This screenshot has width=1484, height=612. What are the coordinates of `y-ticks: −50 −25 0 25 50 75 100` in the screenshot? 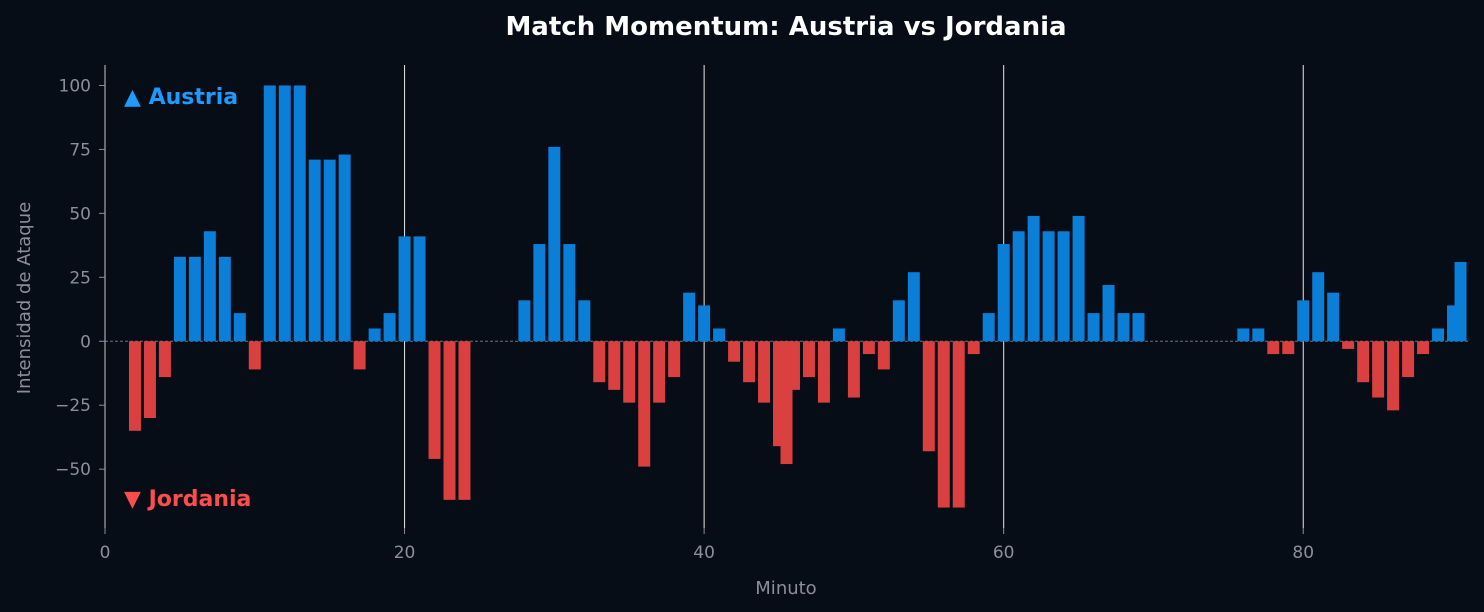 It's located at (80, 278).